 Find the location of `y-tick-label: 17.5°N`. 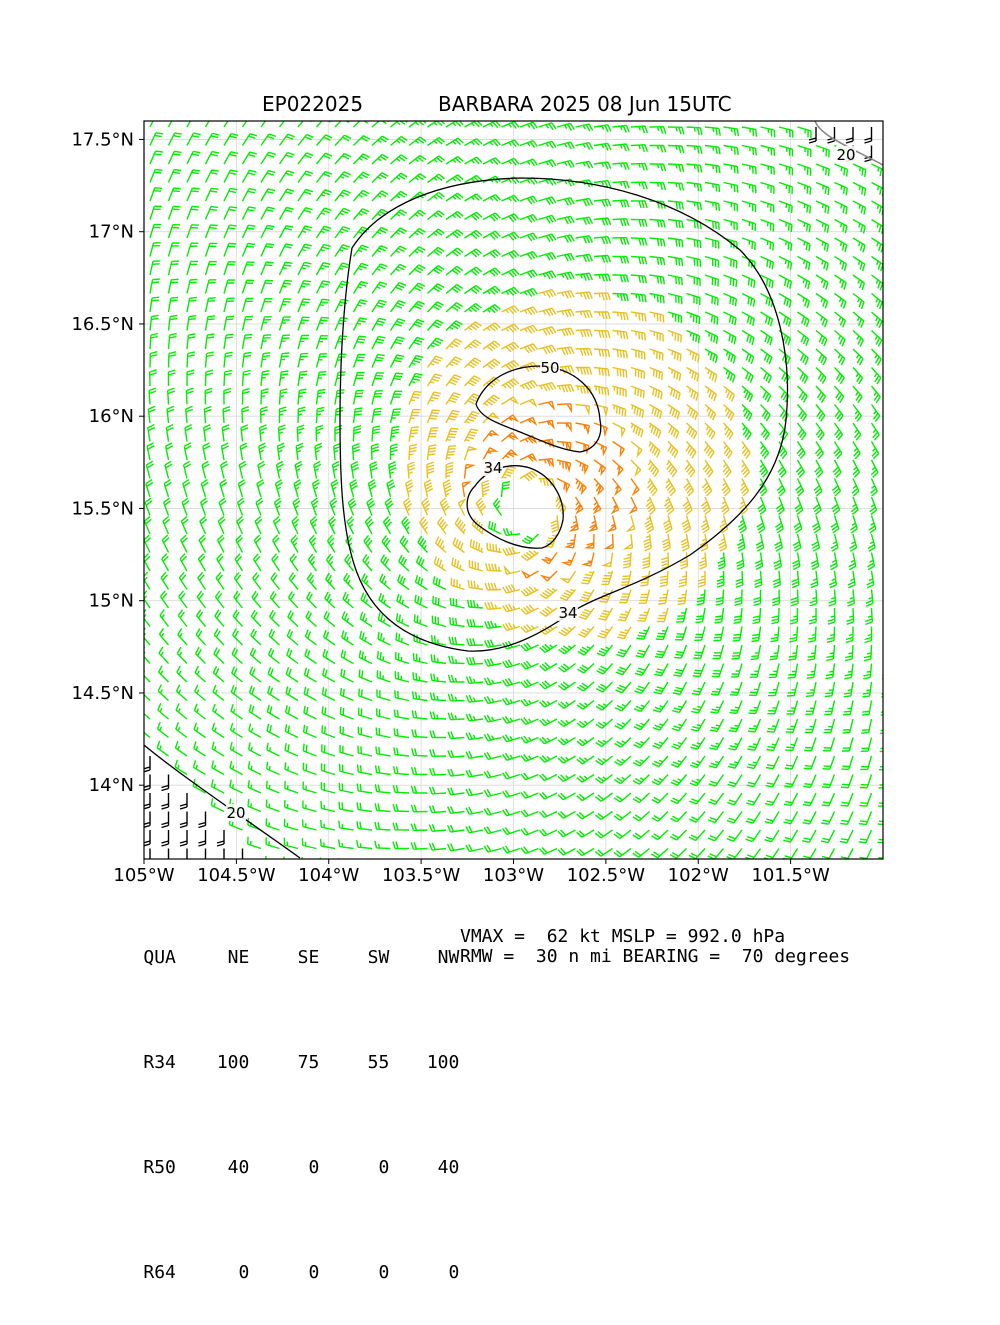

y-tick-label: 17.5°N is located at coordinates (102, 139).